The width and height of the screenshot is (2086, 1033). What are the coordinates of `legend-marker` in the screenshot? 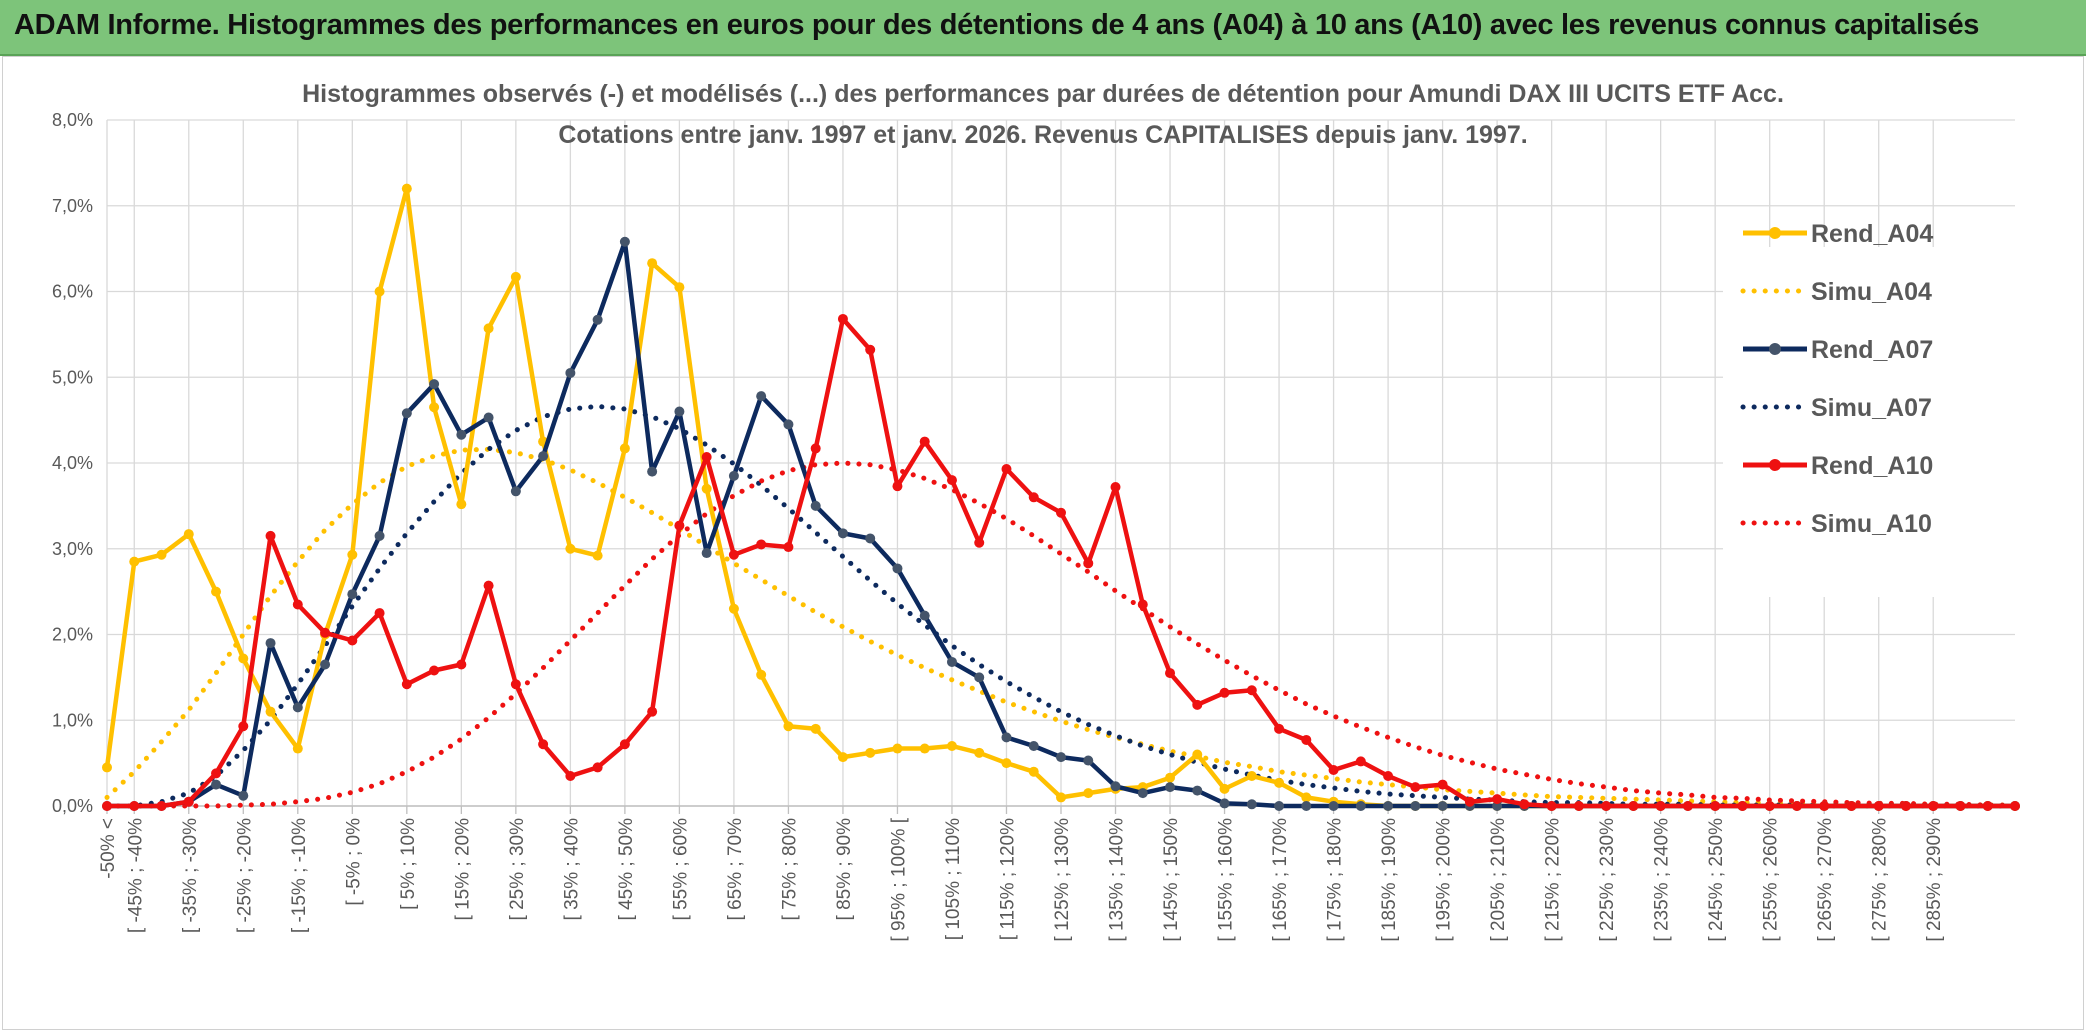 It's located at (1775, 233).